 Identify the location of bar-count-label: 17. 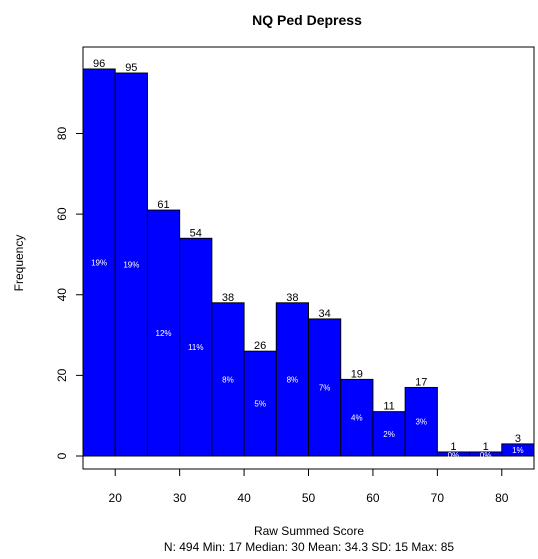
(421, 382).